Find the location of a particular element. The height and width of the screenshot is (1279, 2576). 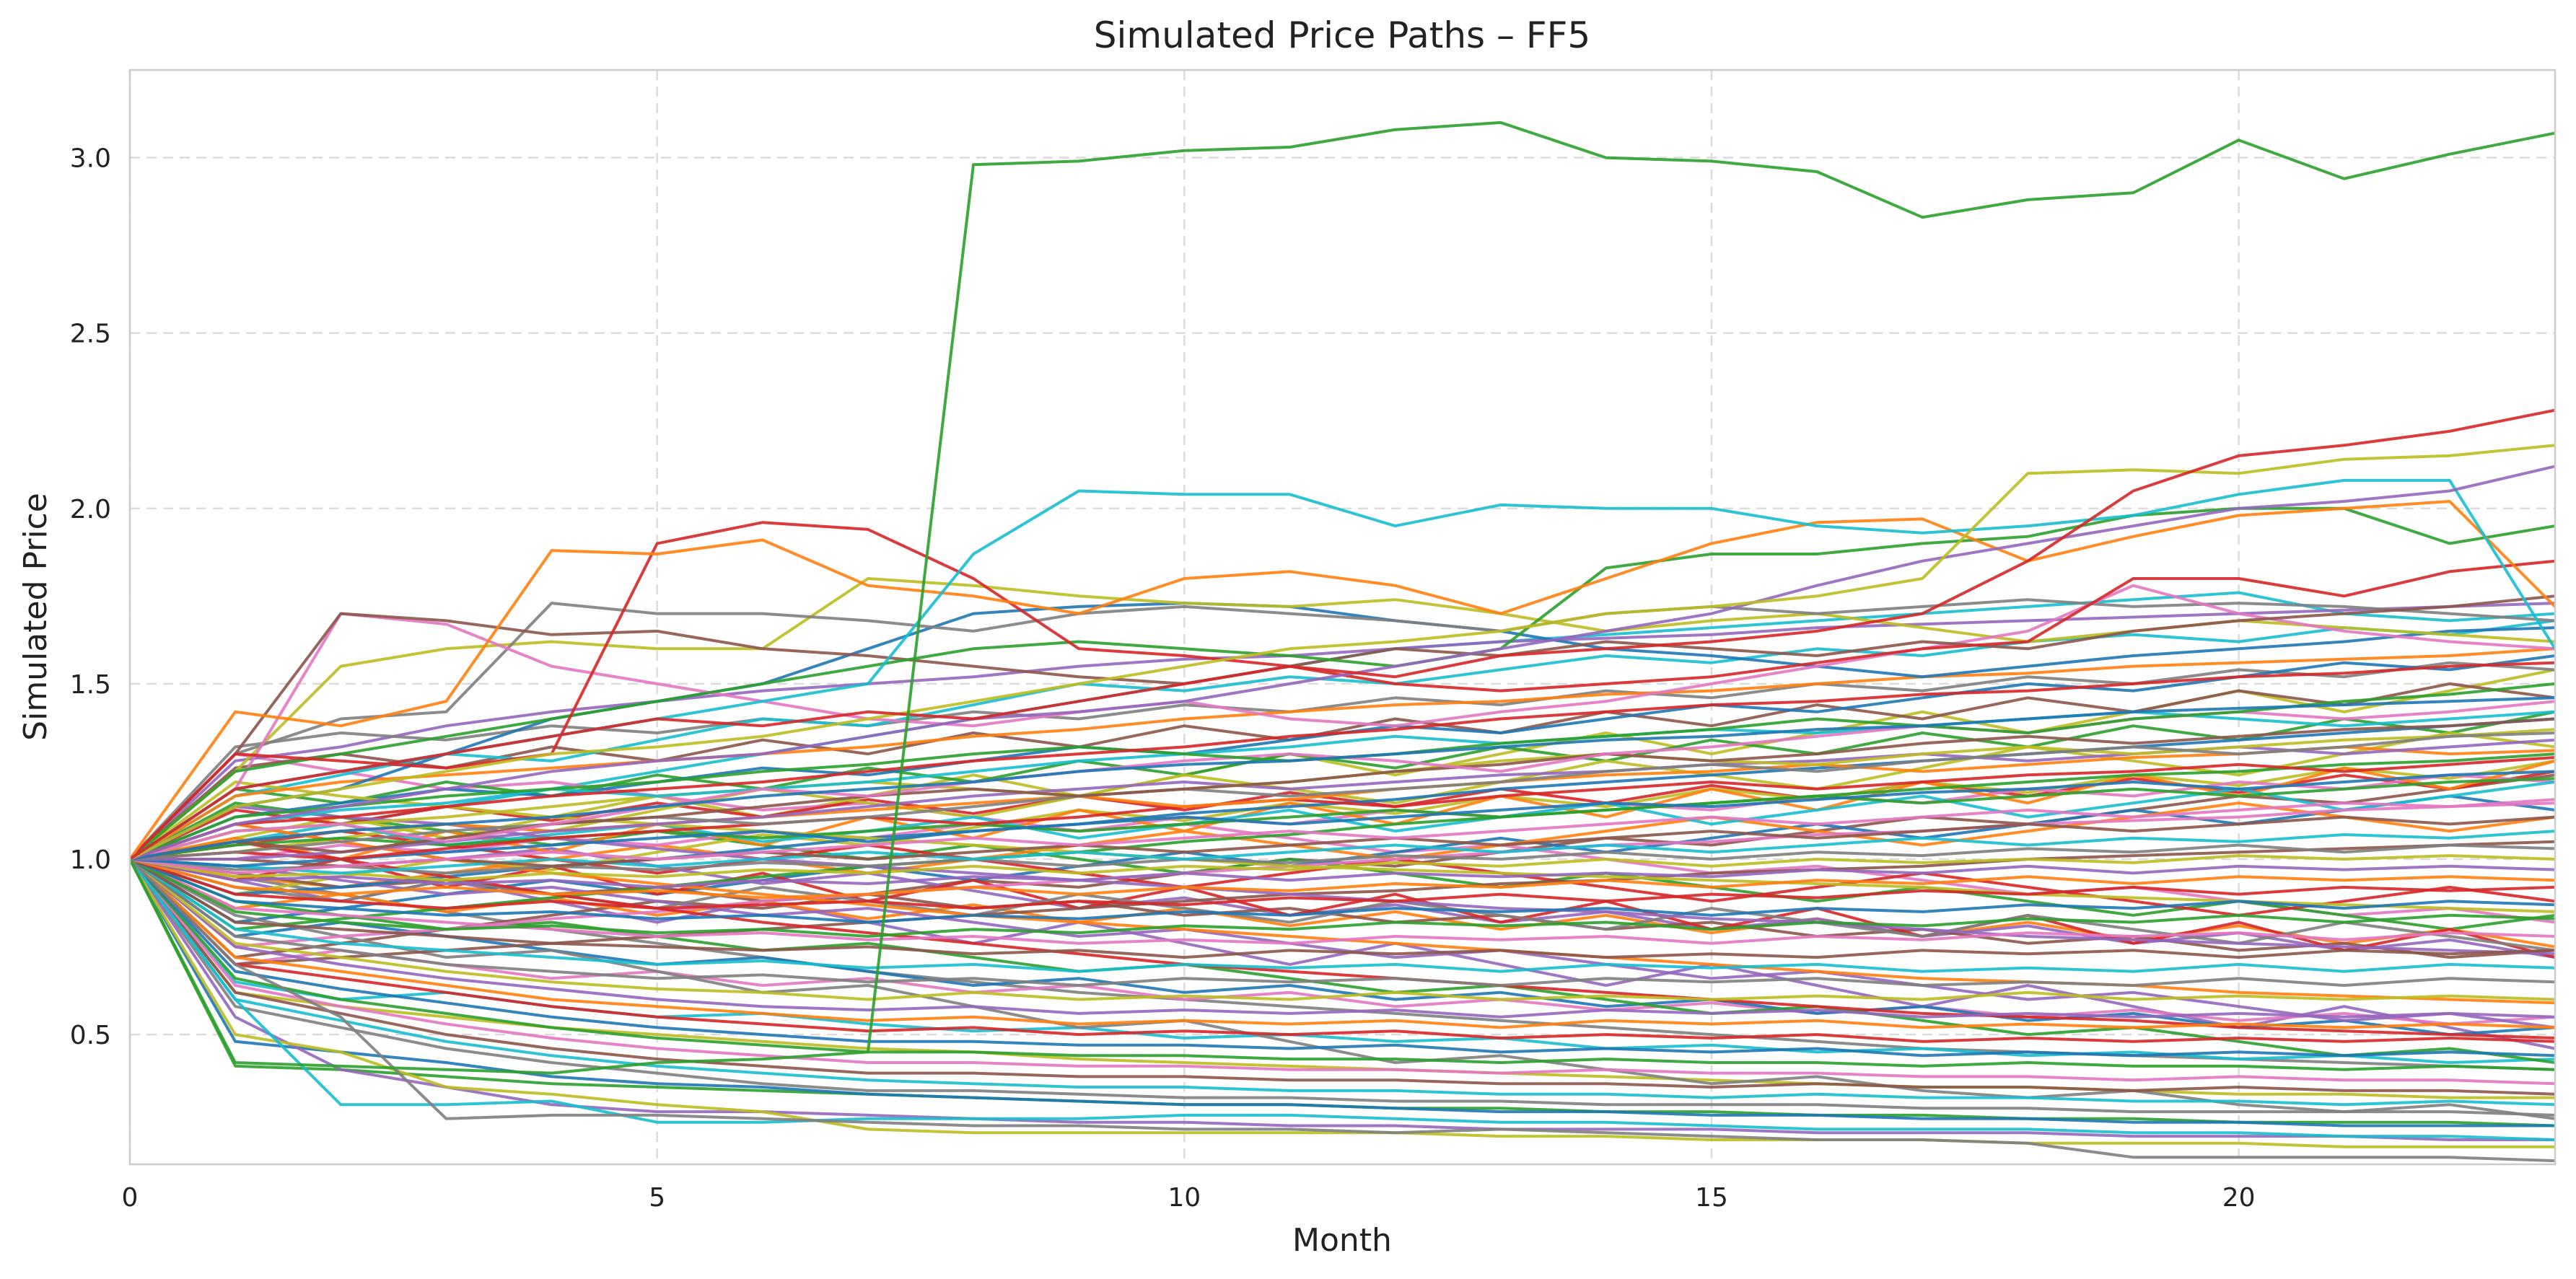

y-tick-label: 1.0 is located at coordinates (90, 860).